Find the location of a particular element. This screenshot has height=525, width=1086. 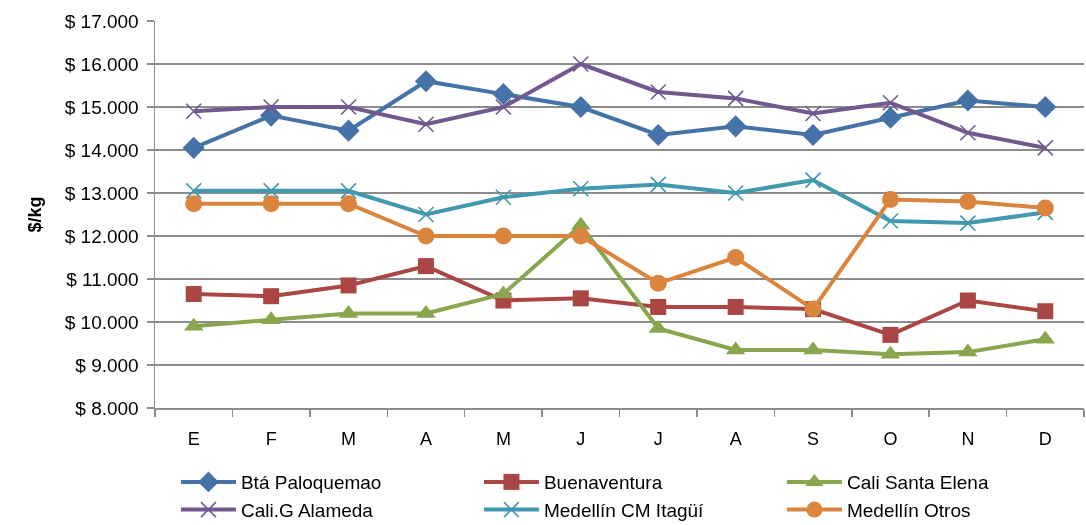

y-tick-label: $ 14.000 is located at coordinates (101, 150).